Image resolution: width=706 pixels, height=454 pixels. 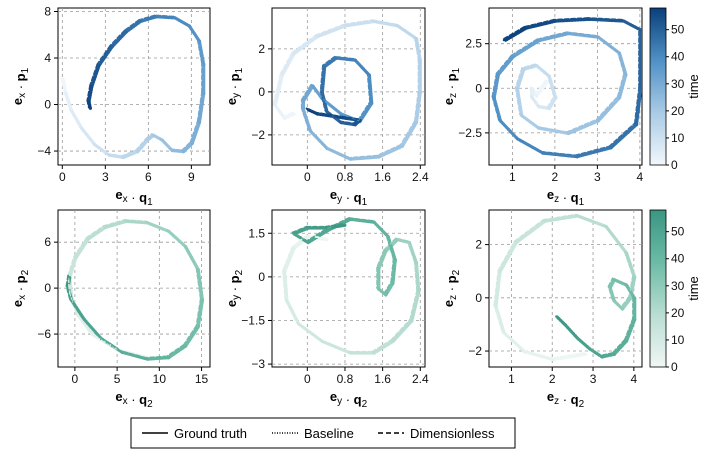 What do you see at coordinates (475, 351) in the screenshot?
I see `y-tick-label: −2` at bounding box center [475, 351].